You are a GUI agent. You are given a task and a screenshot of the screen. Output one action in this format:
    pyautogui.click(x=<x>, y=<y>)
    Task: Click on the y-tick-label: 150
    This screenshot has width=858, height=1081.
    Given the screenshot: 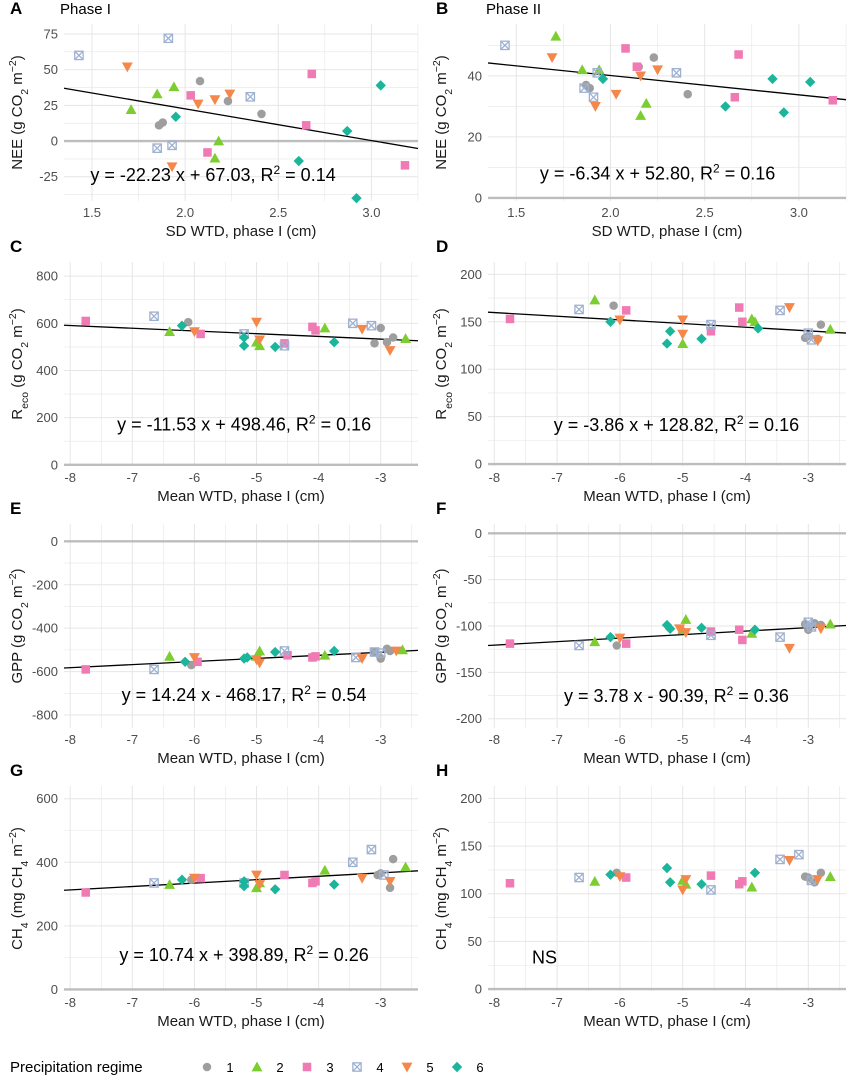 What is the action you would take?
    pyautogui.click(x=471, y=321)
    